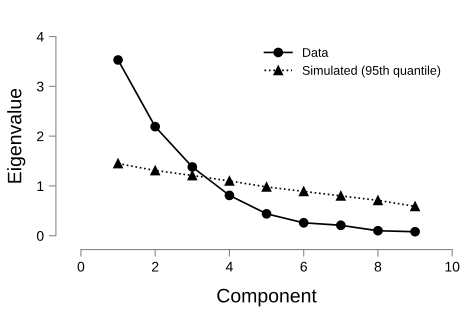 The height and width of the screenshot is (332, 476). Describe the element at coordinates (378, 267) in the screenshot. I see `x-tick-label: 8` at that location.